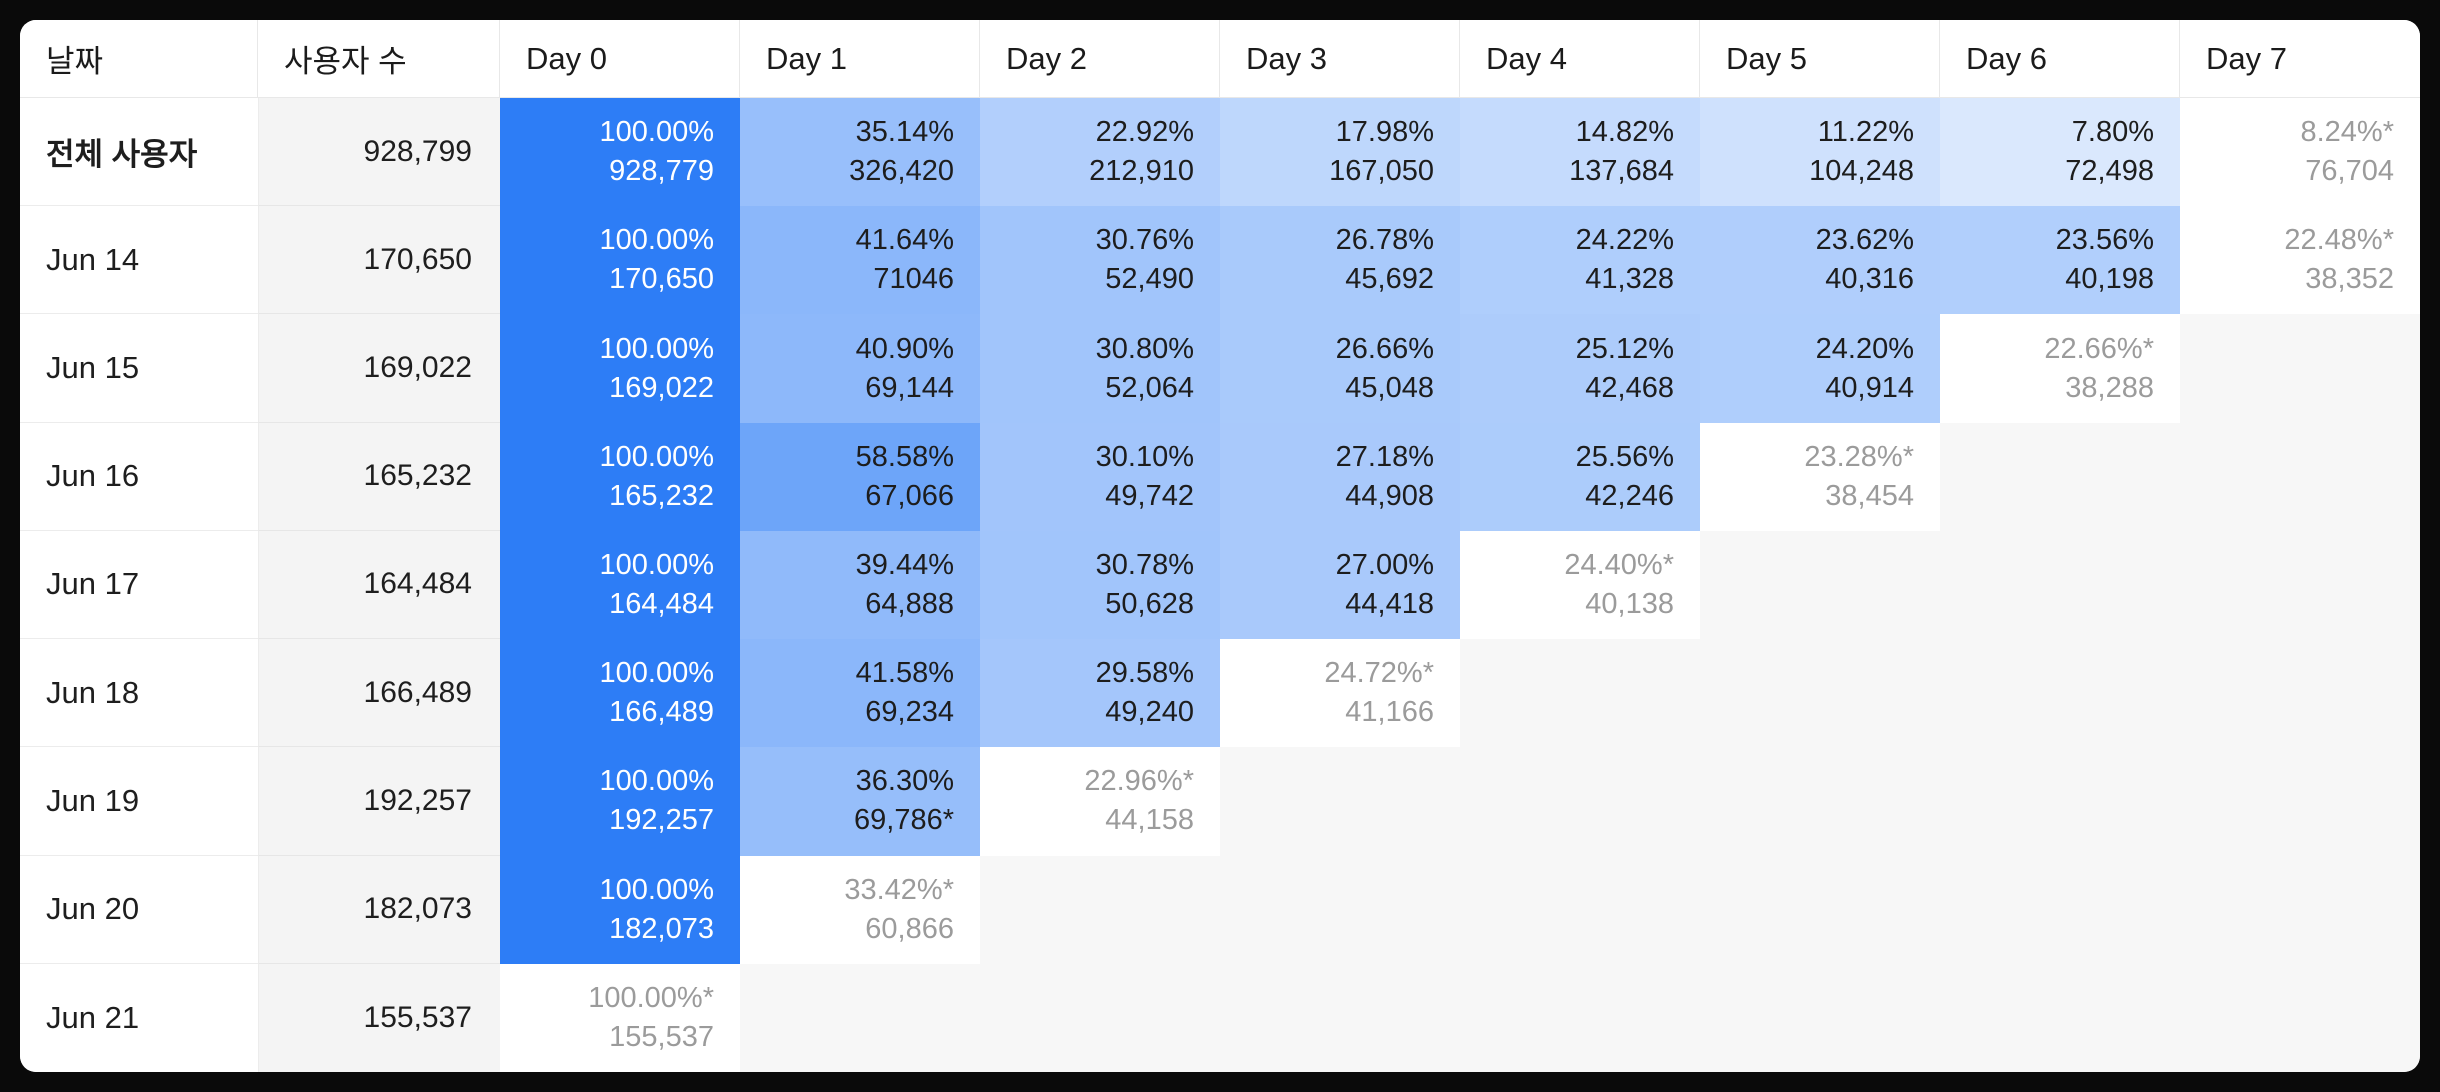 The image size is (2440, 1092). I want to click on retention-cell-day2: 22.96%* 44,158, so click(1100, 801).